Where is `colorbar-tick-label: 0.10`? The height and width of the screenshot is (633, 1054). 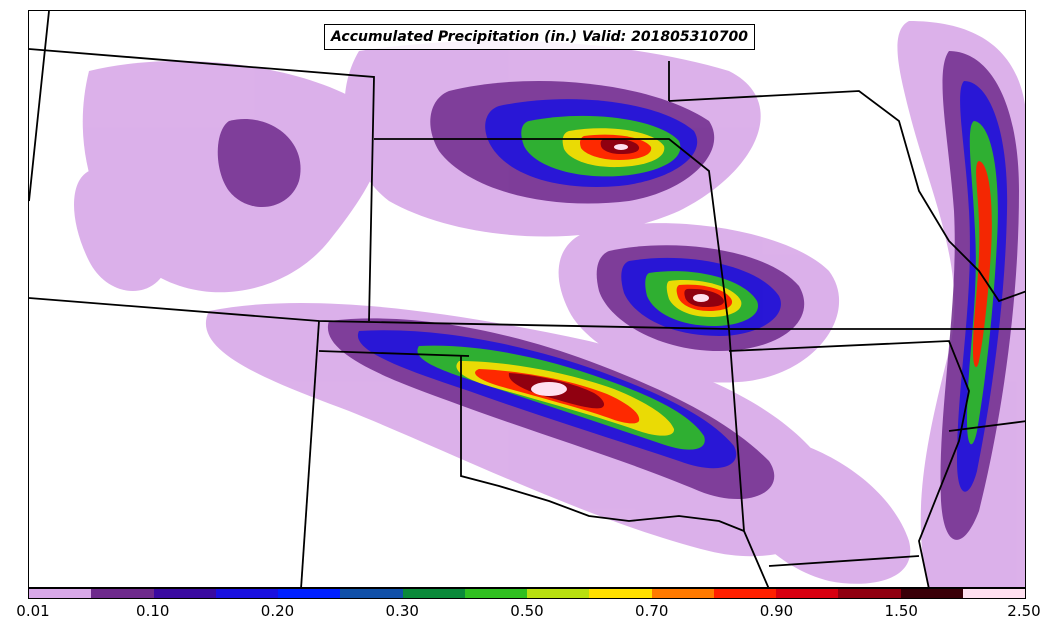
colorbar-tick-label: 0.10 is located at coordinates (153, 611).